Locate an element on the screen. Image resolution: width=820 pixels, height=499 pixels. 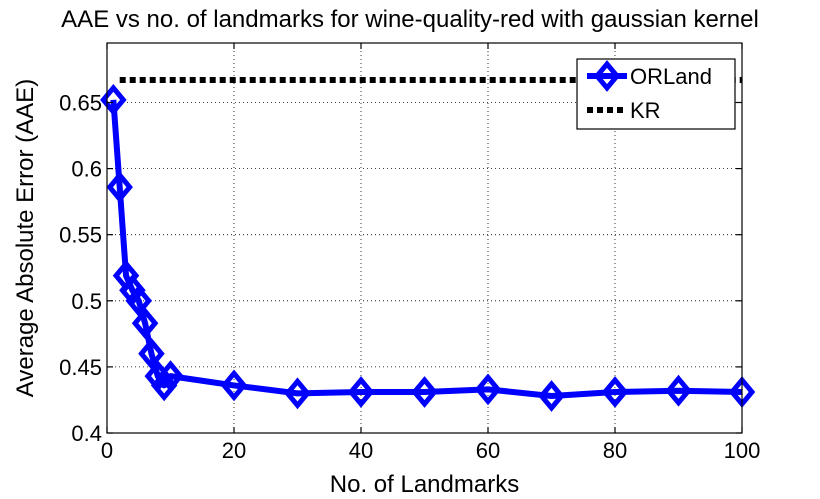
y-tick-label: 0.4 is located at coordinates (86, 433).